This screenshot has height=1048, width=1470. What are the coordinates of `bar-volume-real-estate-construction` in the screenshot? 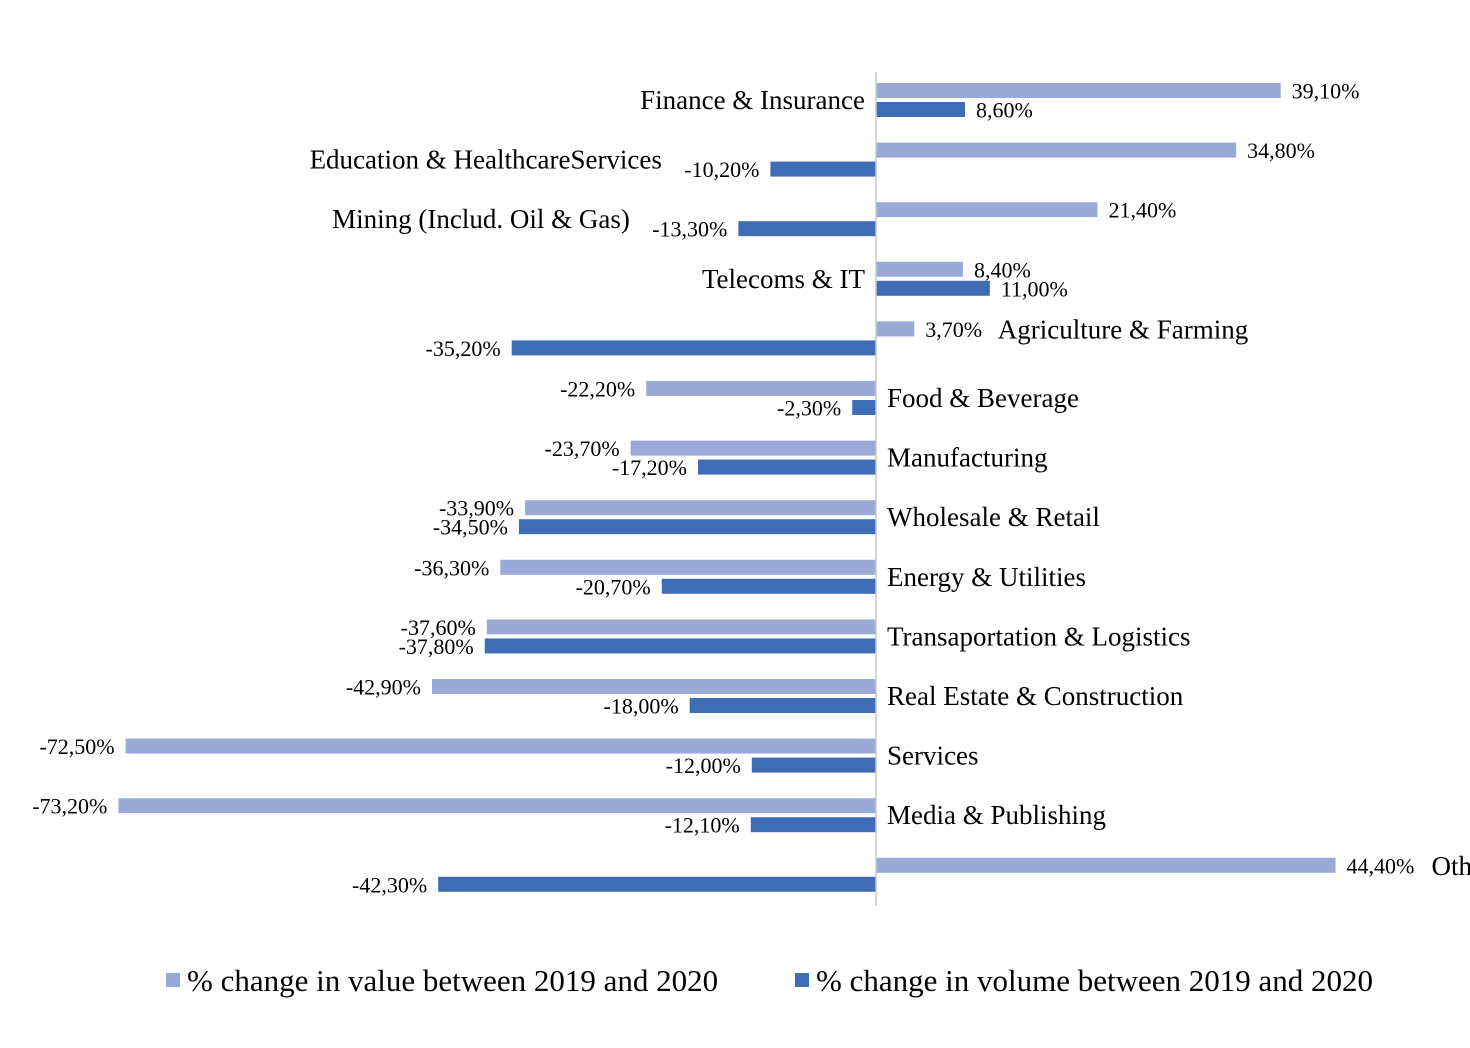 It's located at (782, 705).